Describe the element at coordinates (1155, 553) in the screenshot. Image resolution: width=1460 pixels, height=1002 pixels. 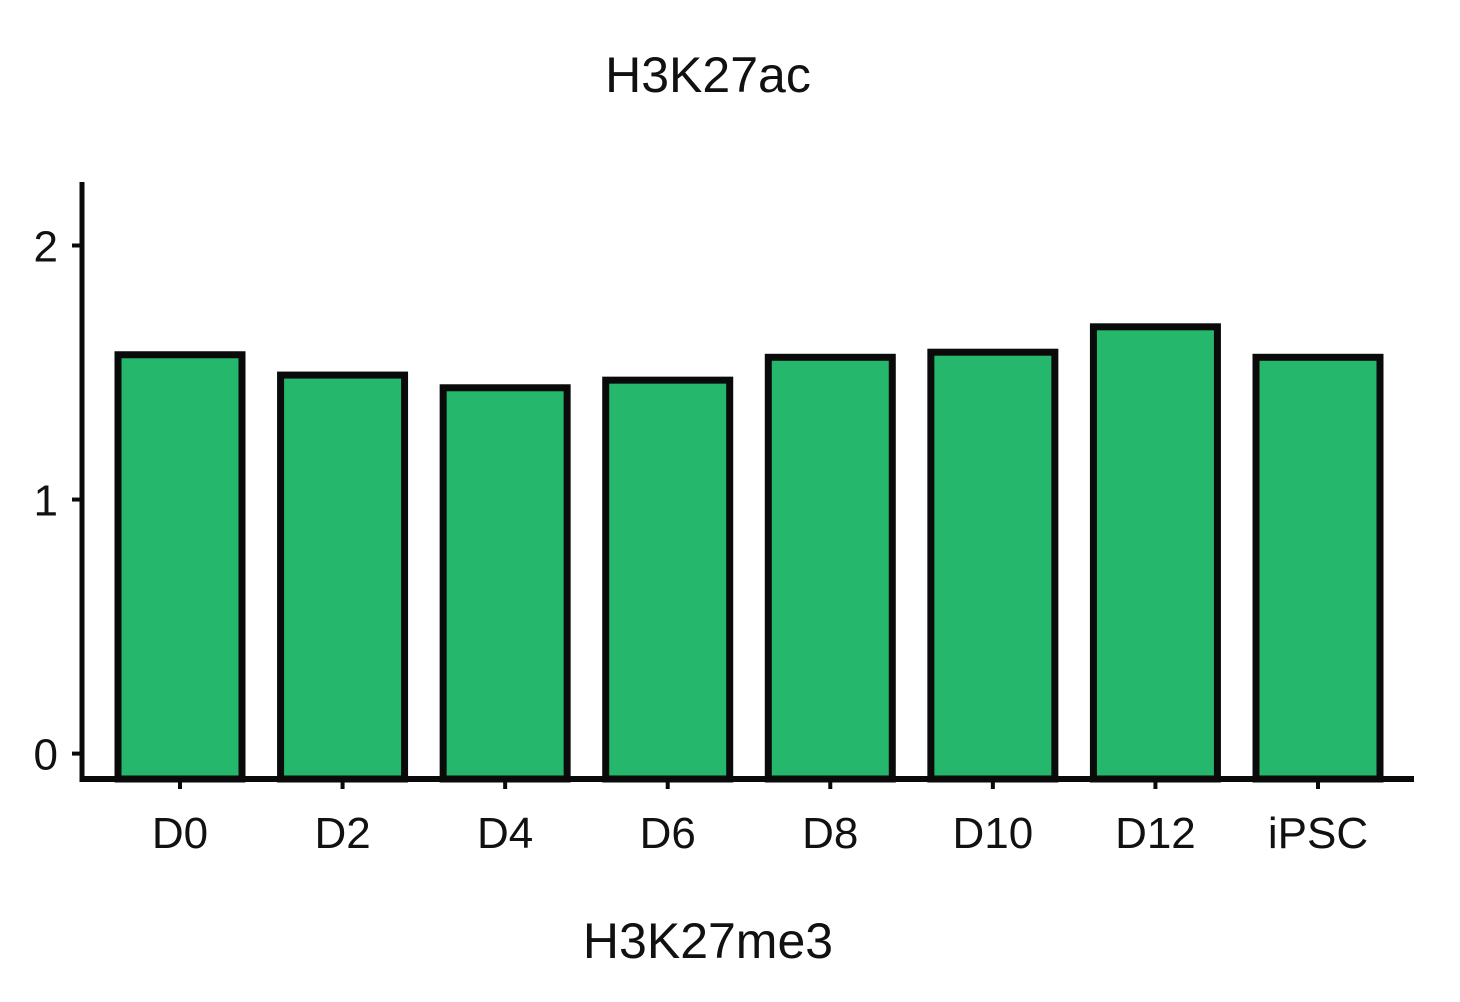
I see `bar-d12` at that location.